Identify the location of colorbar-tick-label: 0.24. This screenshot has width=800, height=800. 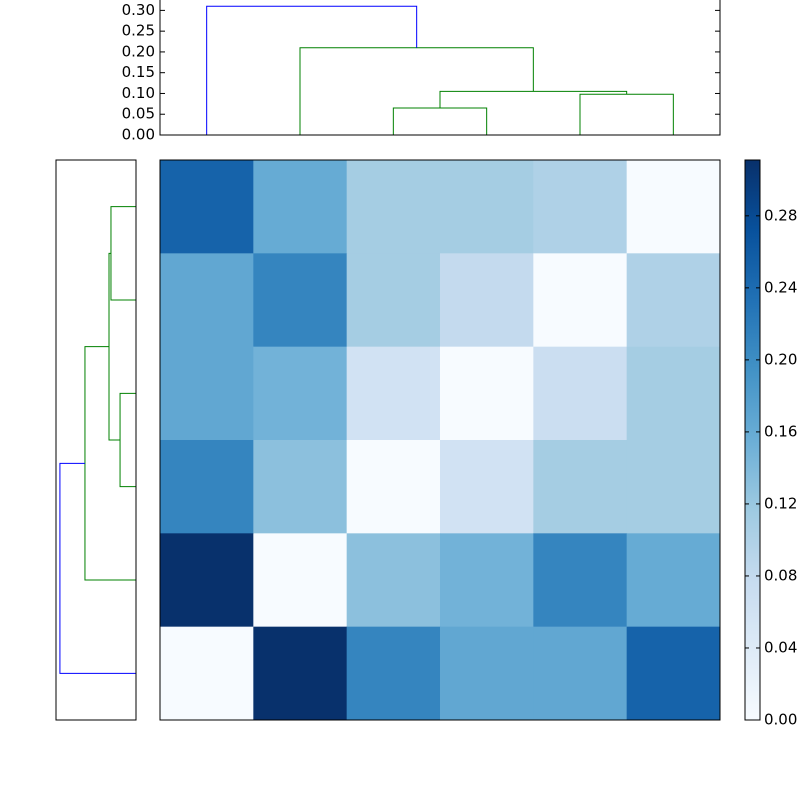
(780, 287).